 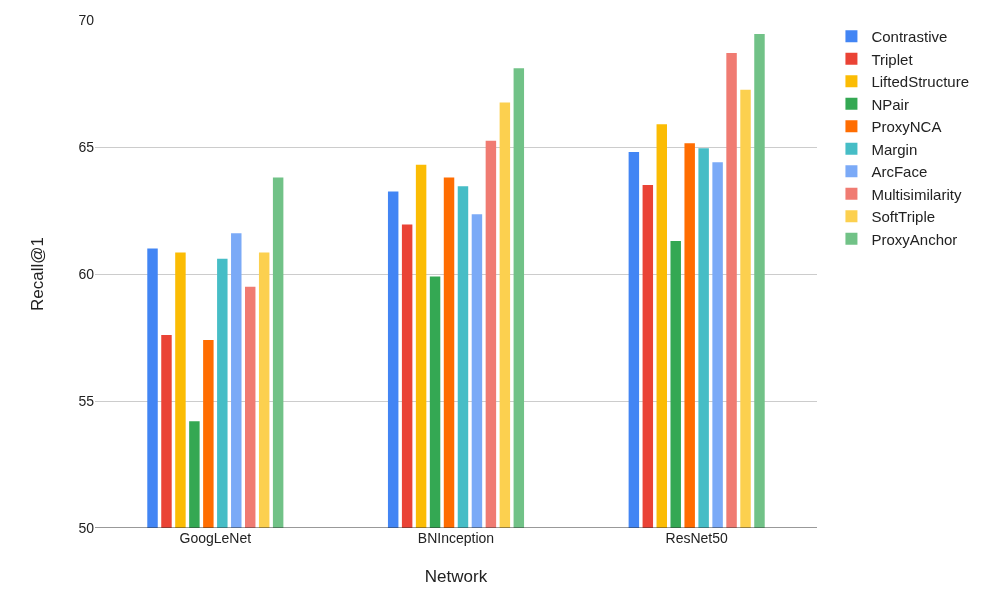 What do you see at coordinates (894, 149) in the screenshot?
I see `legend-label: Margin` at bounding box center [894, 149].